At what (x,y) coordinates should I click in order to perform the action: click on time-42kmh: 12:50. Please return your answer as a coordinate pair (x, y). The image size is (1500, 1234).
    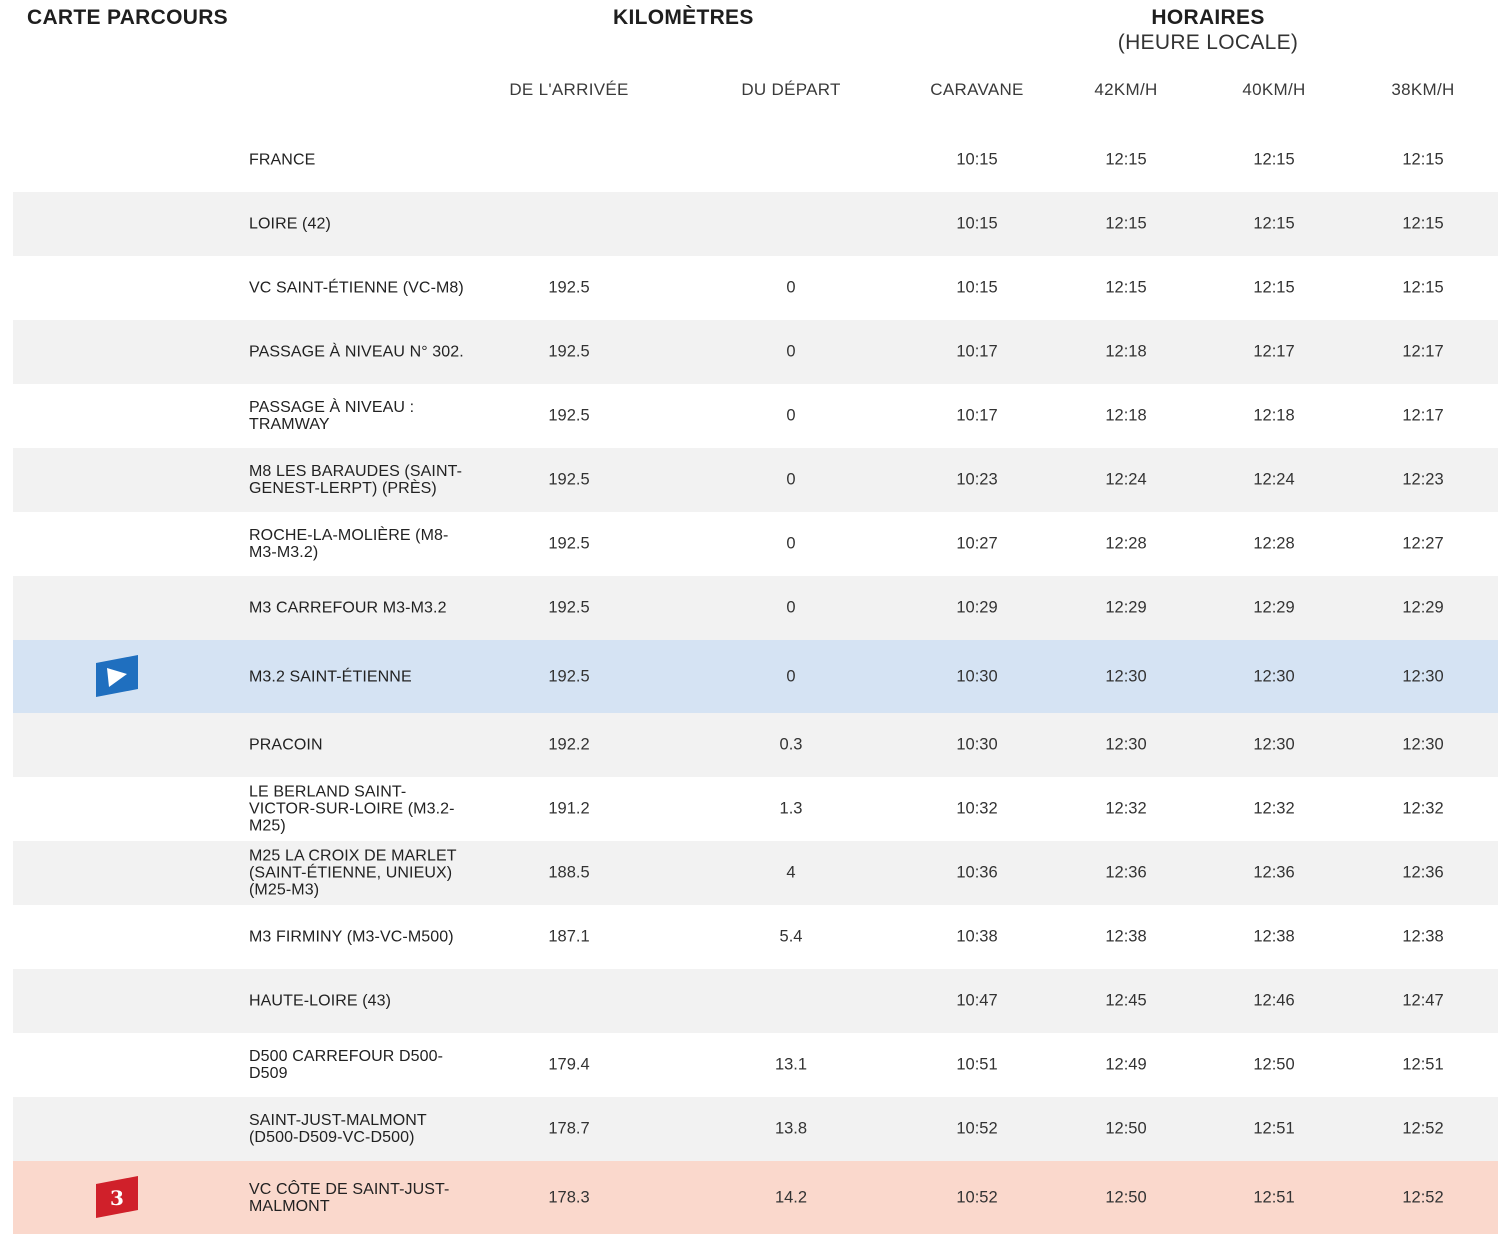
    Looking at the image, I should click on (1126, 1197).